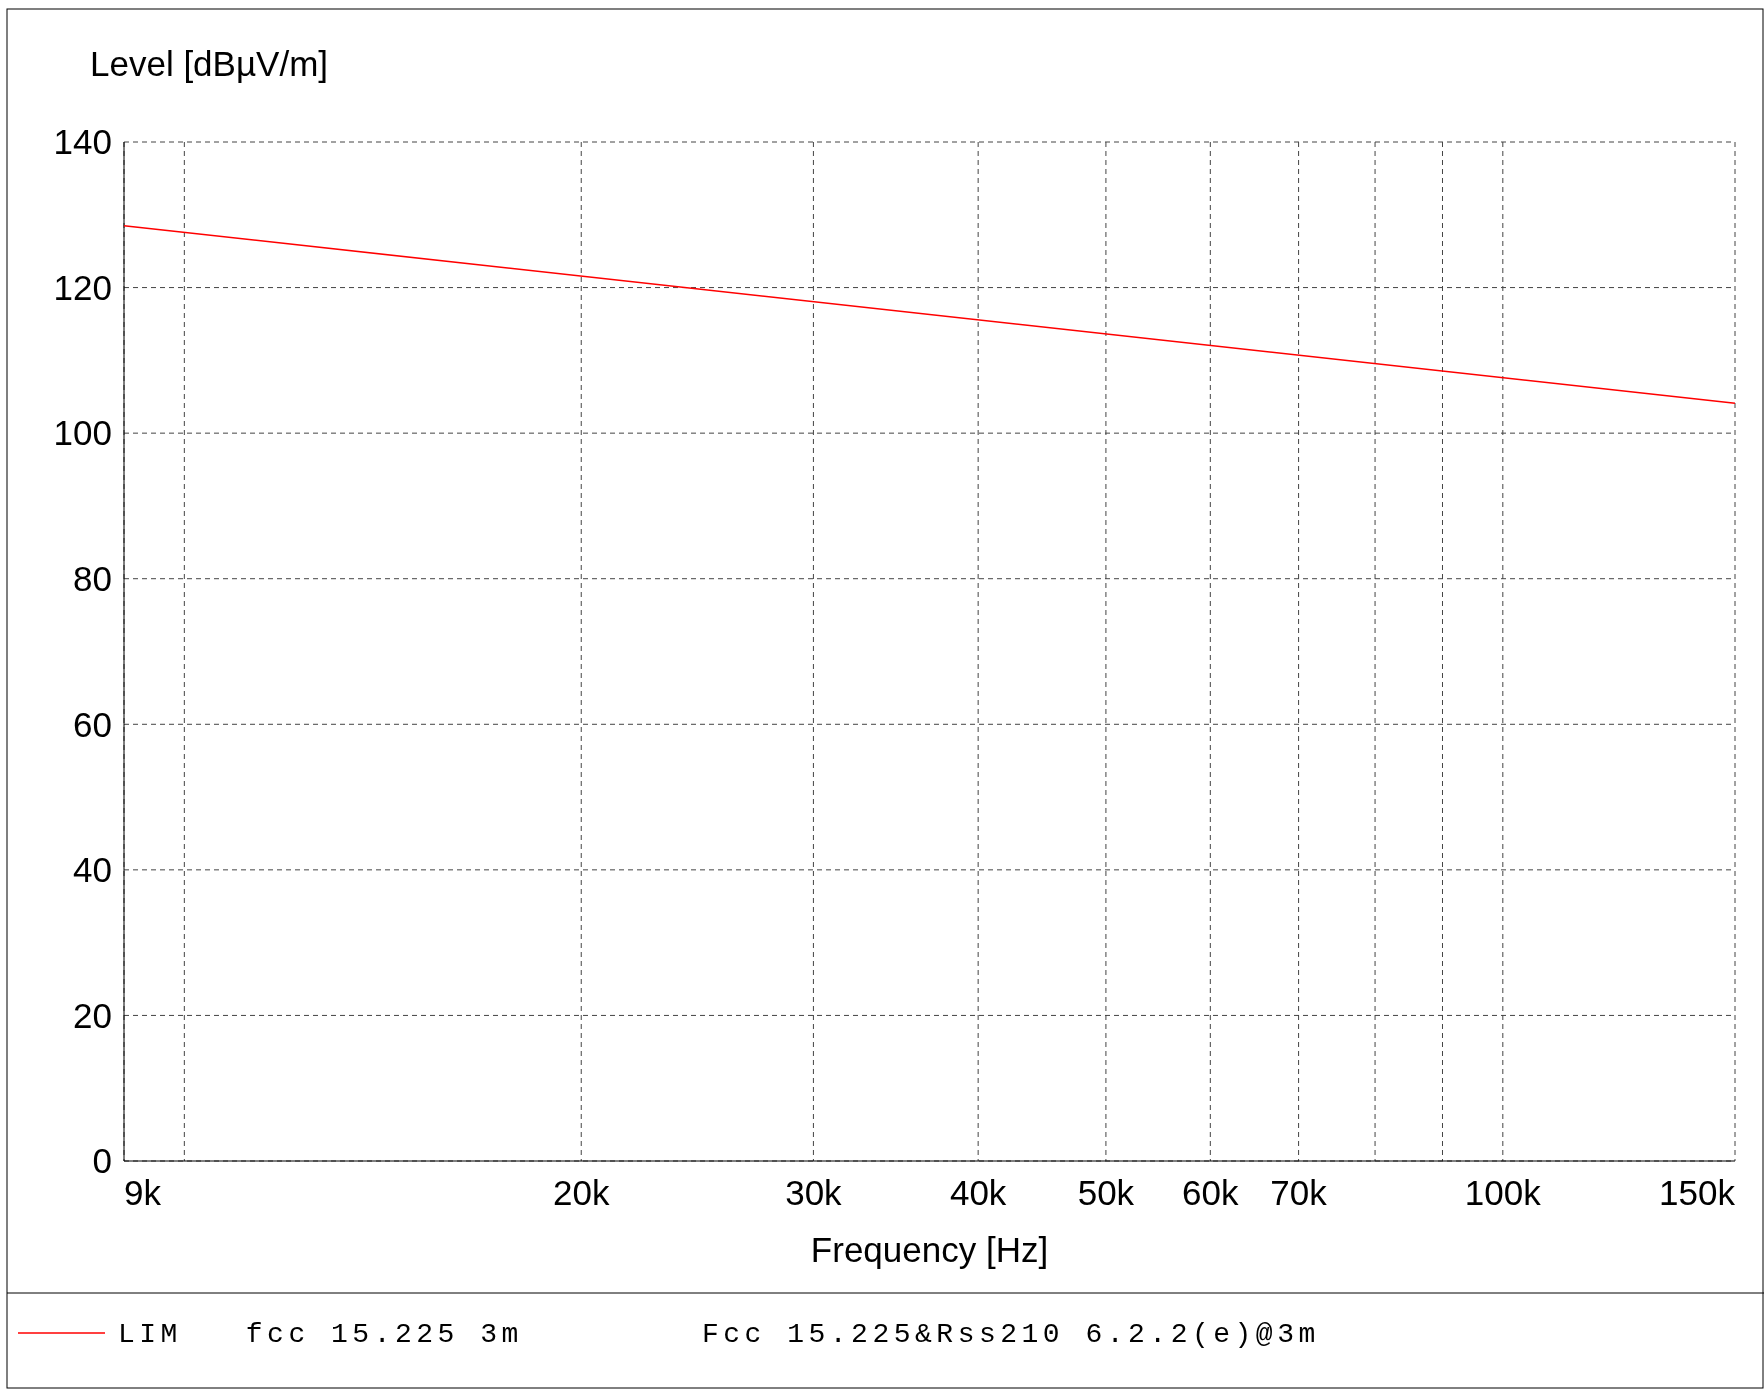  Describe the element at coordinates (929, 1249) in the screenshot. I see `x-axis-title: Frequency [Hz]` at that location.